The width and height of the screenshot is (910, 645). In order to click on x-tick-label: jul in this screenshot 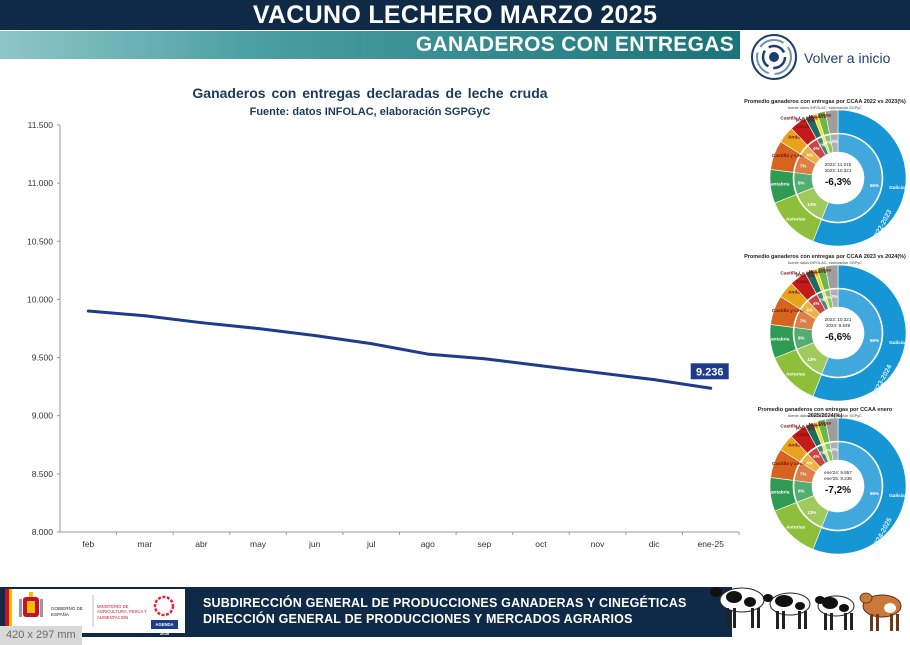, I will do `click(371, 544)`.